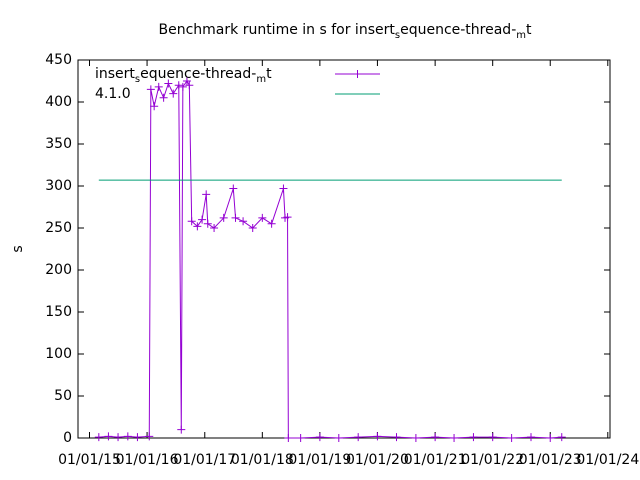 This screenshot has height=480, width=640. Describe the element at coordinates (319, 460) in the screenshot. I see `x-tick-label: 01/01/19` at that location.